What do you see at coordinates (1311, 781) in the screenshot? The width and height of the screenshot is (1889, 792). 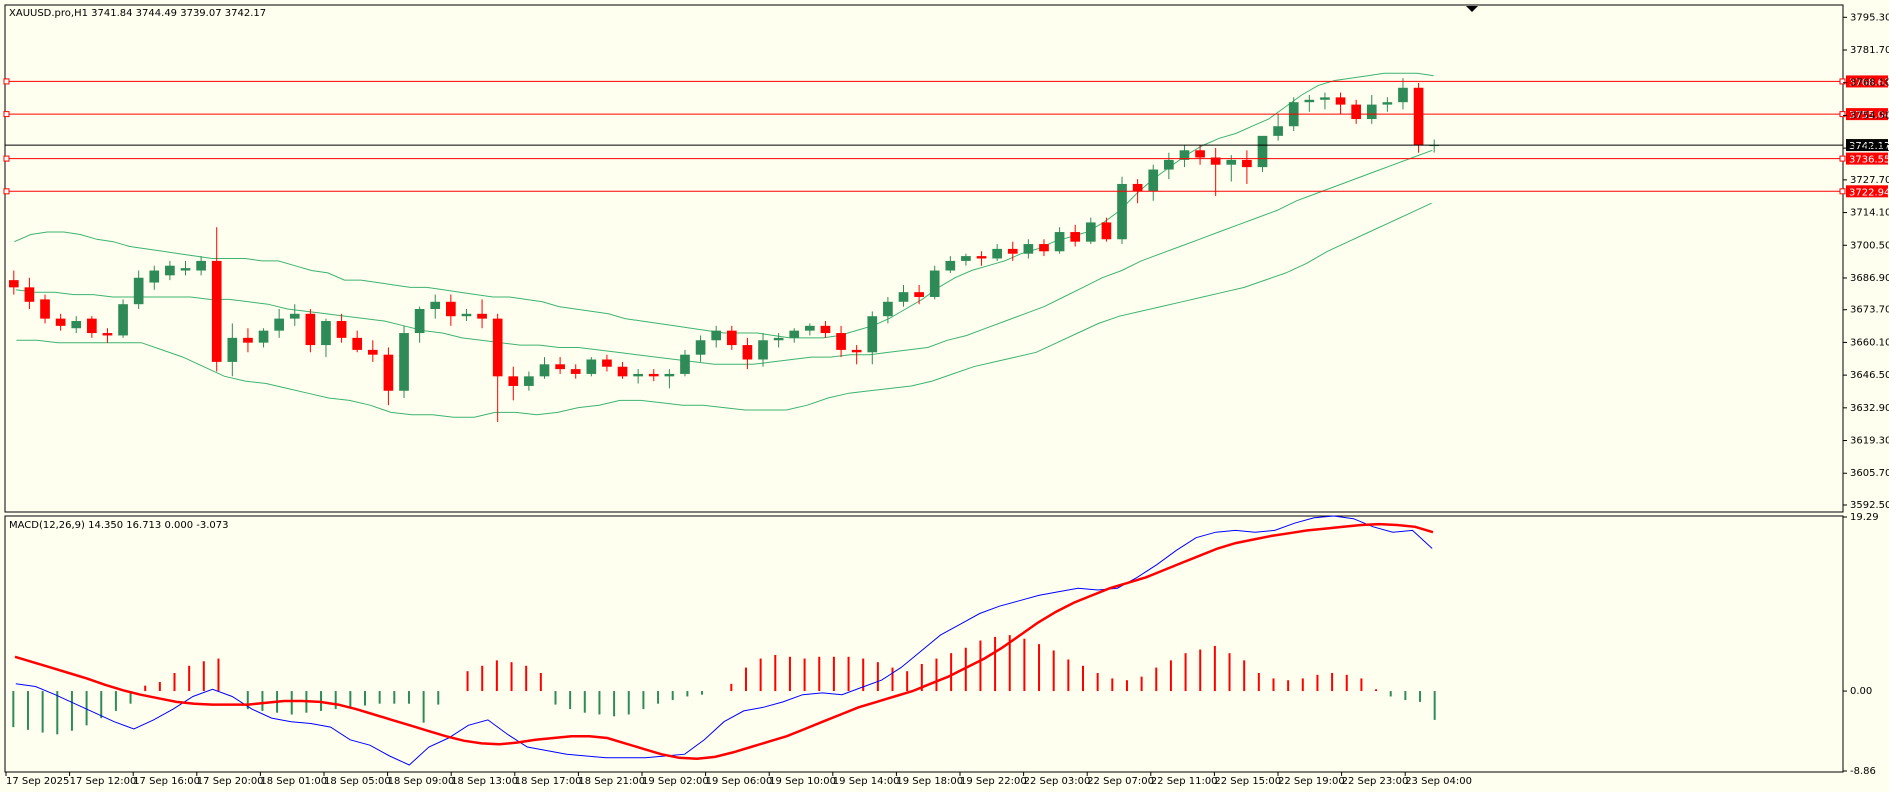 I see `time-tick-label: 22 Sep 19:00` at bounding box center [1311, 781].